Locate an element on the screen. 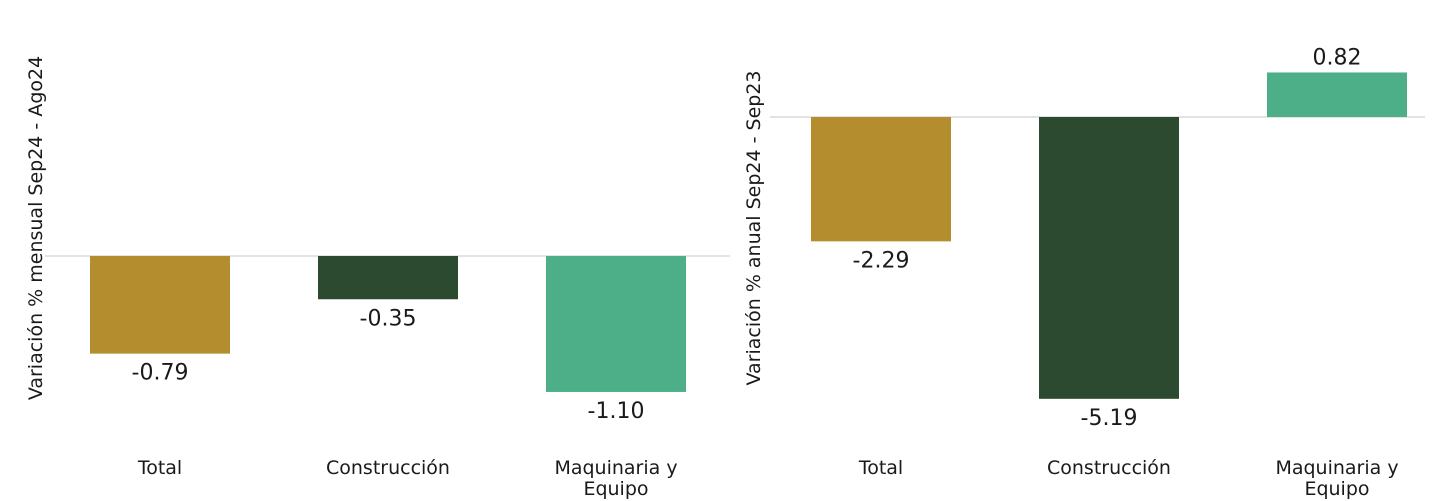 The height and width of the screenshot is (501, 1440). chart-1-tick-label-3-line-2: Equipo is located at coordinates (615, 489).